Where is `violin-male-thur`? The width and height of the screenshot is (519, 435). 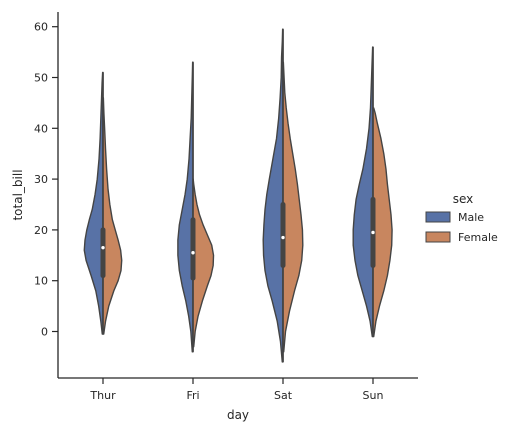
violin-male-thur is located at coordinates (93, 203).